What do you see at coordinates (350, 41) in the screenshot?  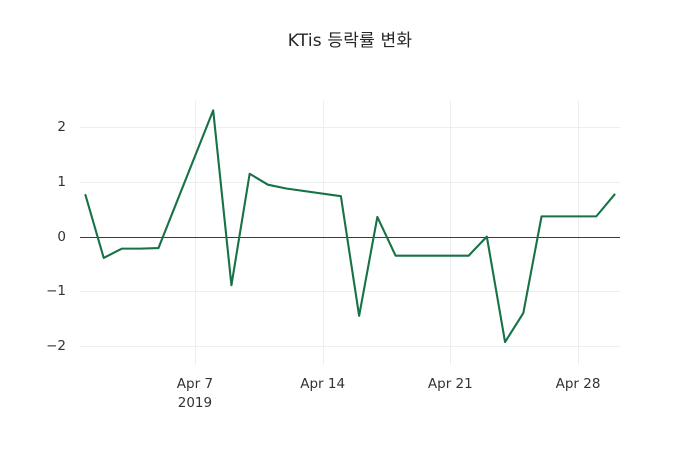 I see `chart-title: KTis 등락률 변화` at bounding box center [350, 41].